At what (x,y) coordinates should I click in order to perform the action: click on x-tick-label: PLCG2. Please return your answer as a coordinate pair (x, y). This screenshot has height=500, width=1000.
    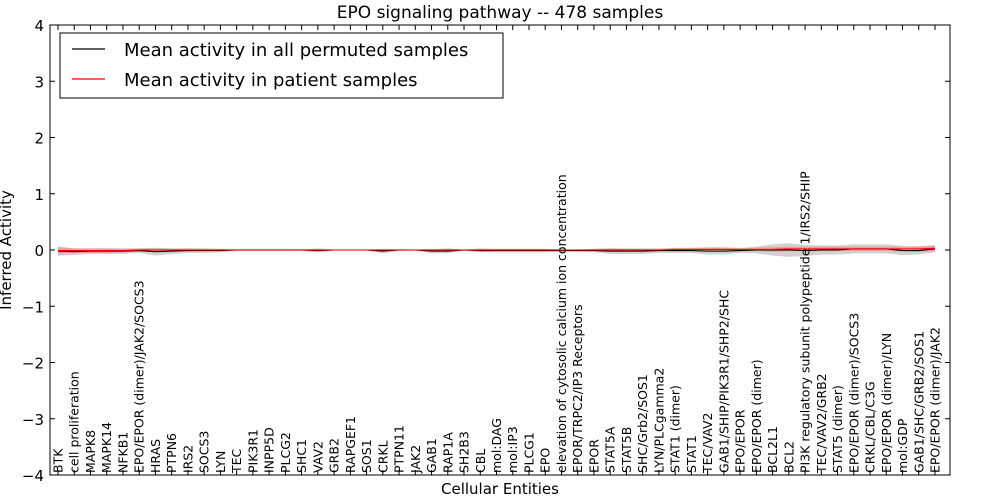
    Looking at the image, I should click on (285, 452).